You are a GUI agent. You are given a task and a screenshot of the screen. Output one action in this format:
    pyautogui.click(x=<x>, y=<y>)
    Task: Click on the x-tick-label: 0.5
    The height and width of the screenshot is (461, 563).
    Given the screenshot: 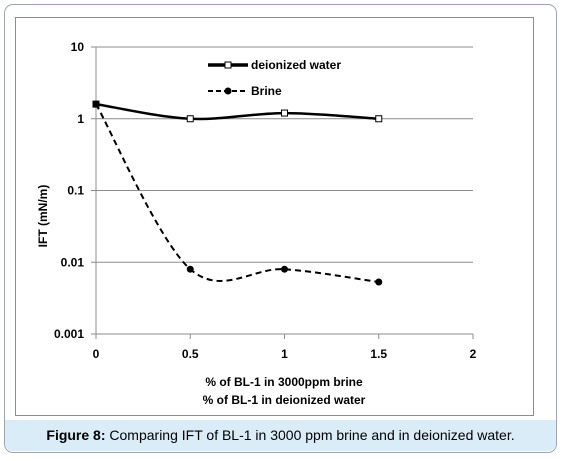 What is the action you would take?
    pyautogui.click(x=190, y=354)
    